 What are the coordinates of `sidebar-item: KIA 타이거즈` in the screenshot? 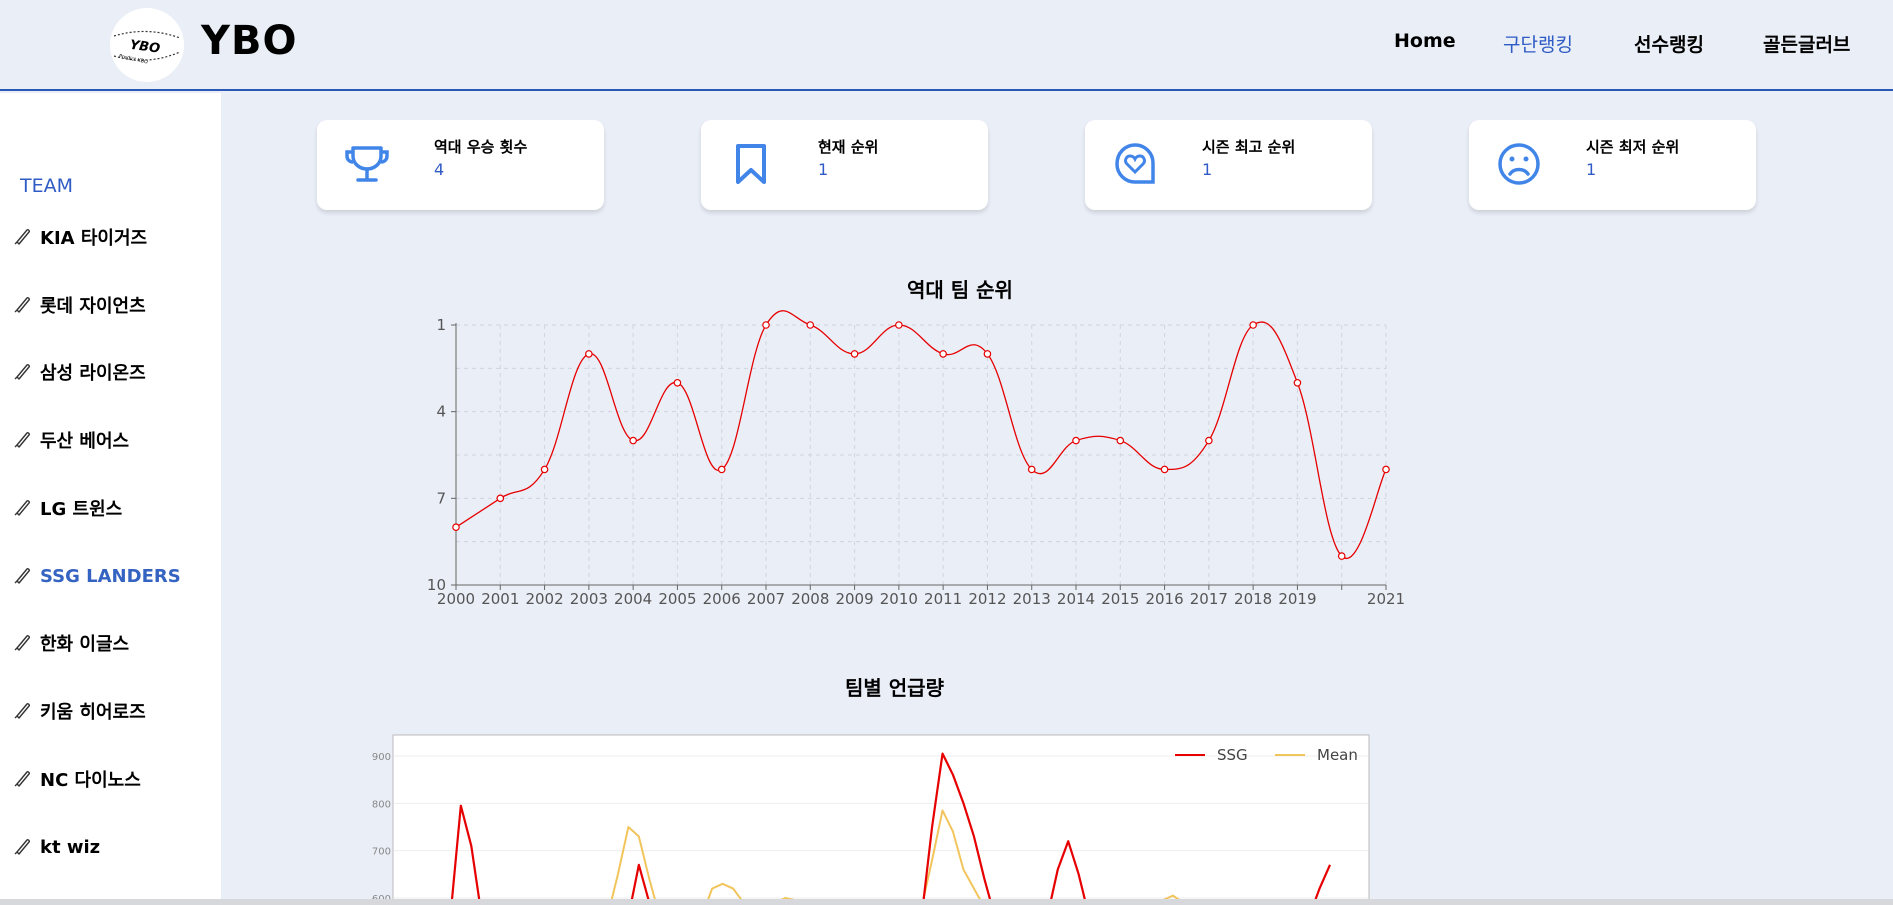 It's located at (79, 237).